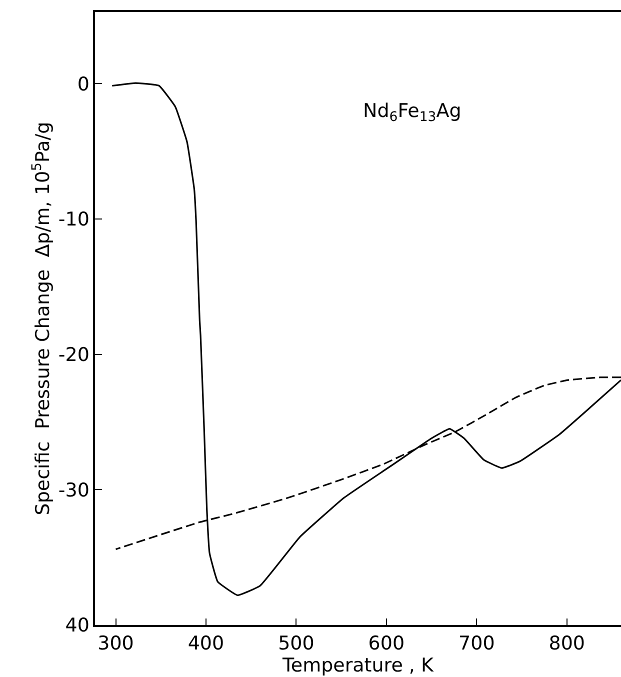  I want to click on x-tick-label: 300, so click(116, 643).